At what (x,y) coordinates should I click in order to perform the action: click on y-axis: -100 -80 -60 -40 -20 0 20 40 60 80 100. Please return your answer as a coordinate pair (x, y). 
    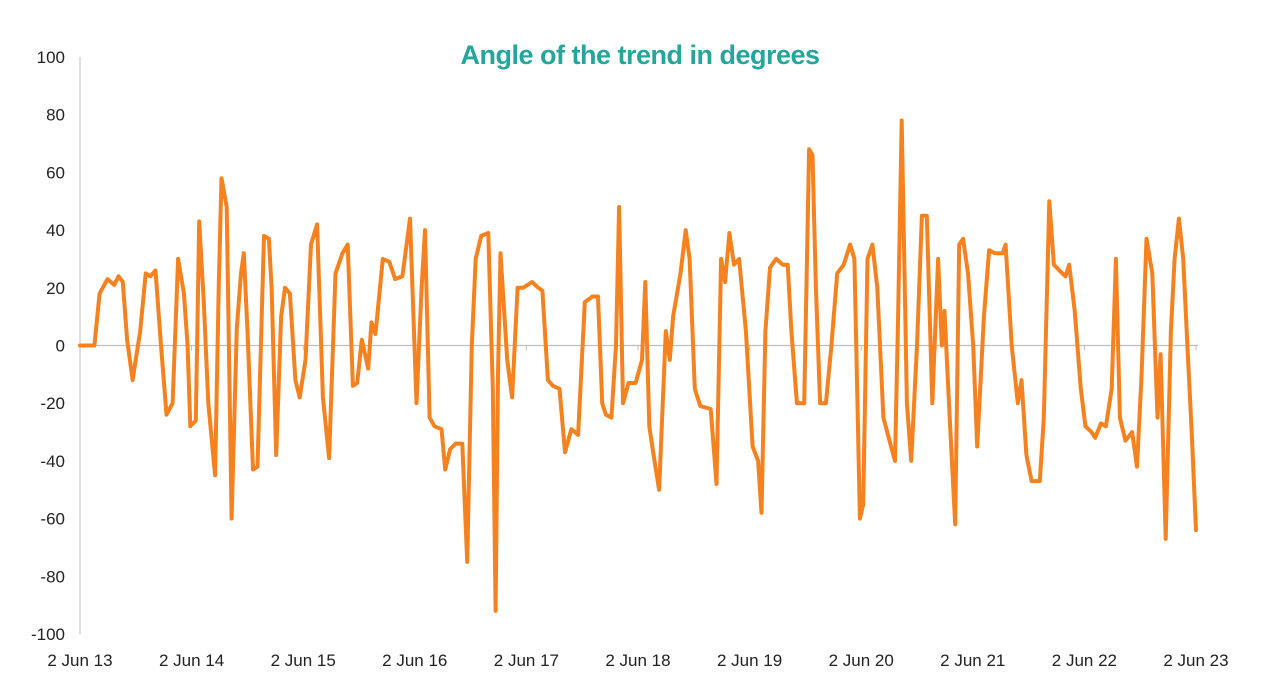
    Looking at the image, I should click on (56, 346).